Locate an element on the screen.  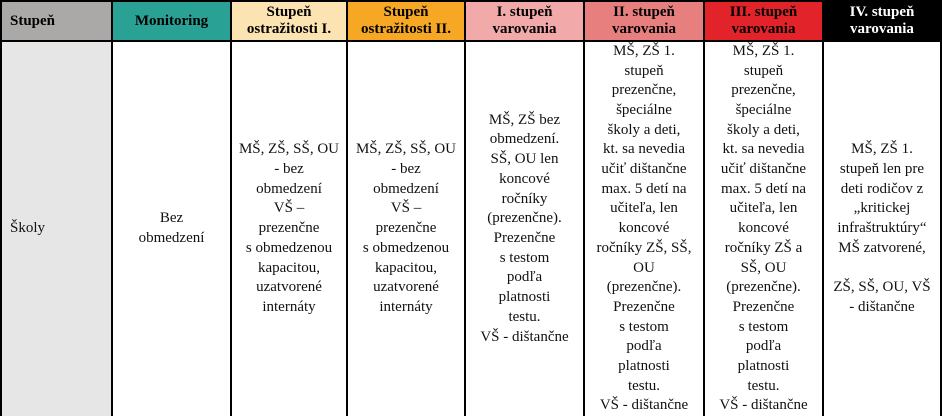
header-cell-varovanie-2: II. stupeň varovania is located at coordinates (645, 22).